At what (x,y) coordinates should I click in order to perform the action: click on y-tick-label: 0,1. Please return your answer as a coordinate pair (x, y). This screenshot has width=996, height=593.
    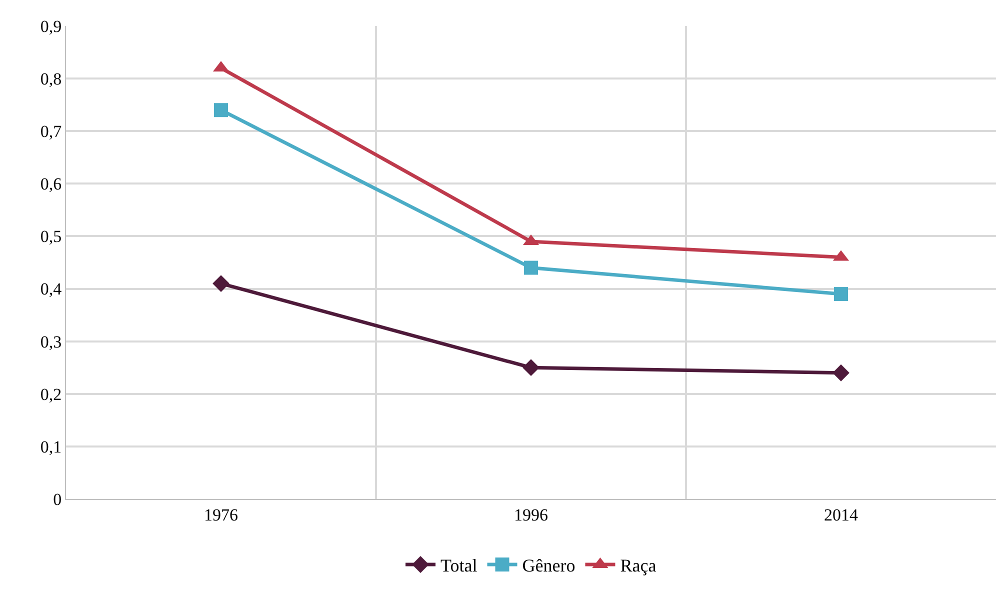
    Looking at the image, I should click on (51, 446).